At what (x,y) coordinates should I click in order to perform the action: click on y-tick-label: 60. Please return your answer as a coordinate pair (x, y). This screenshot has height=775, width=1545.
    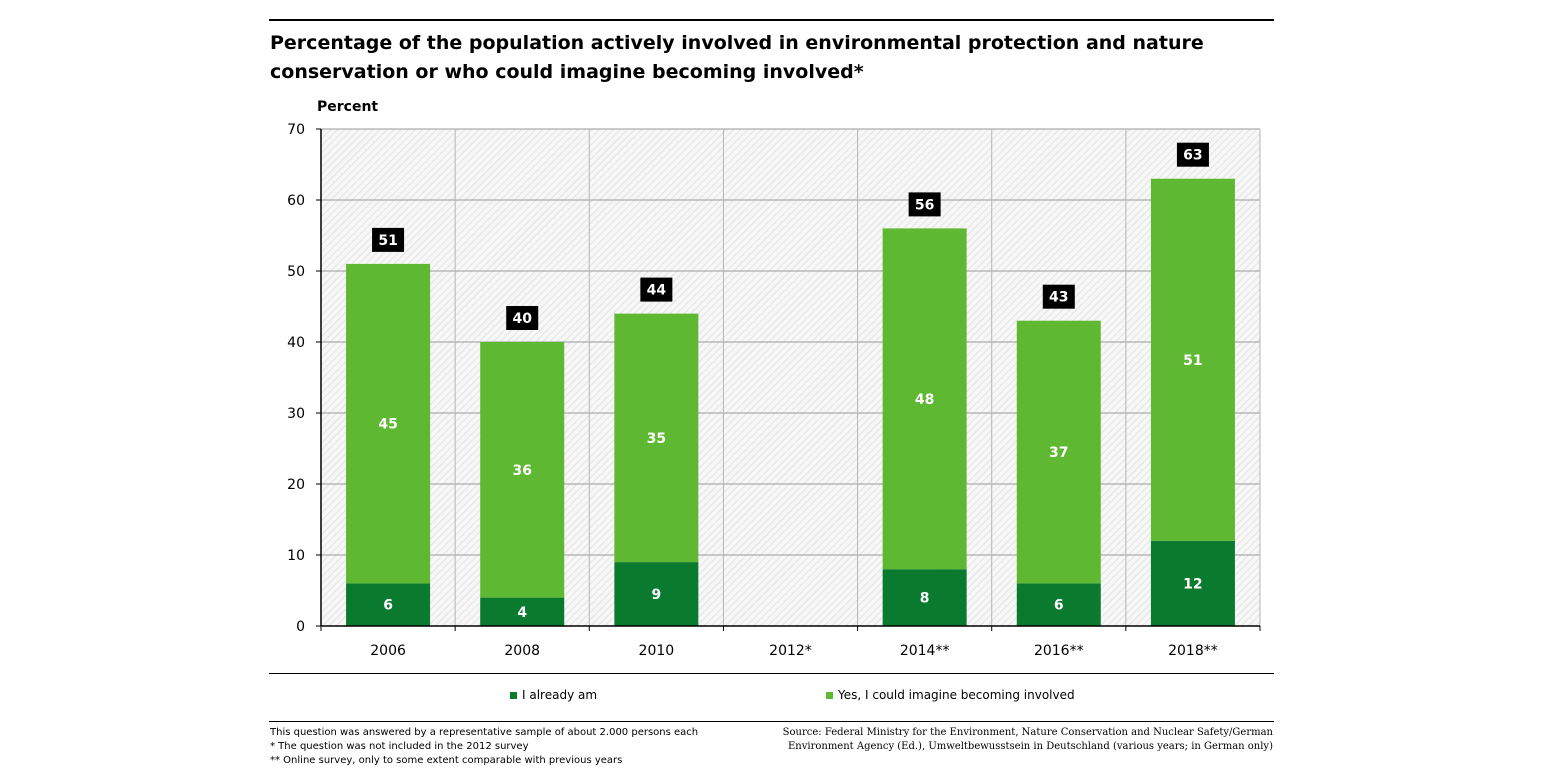
    Looking at the image, I should click on (296, 201).